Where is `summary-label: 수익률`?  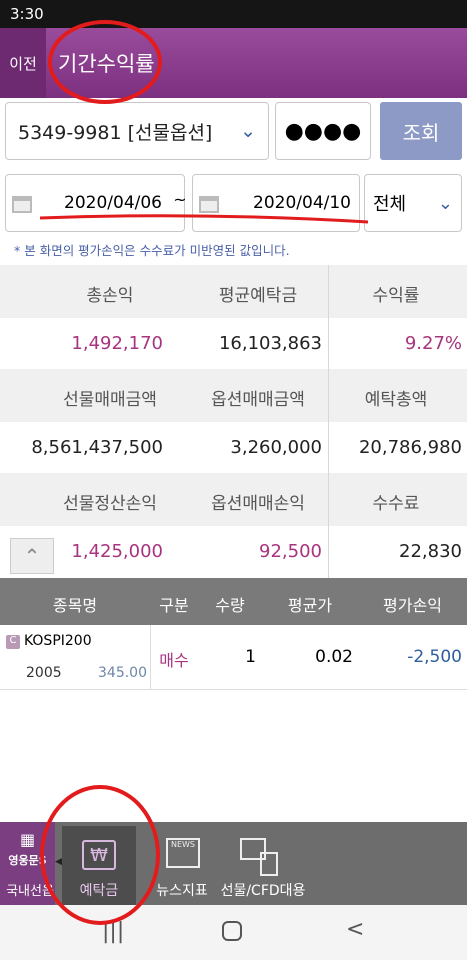 summary-label: 수익률 is located at coordinates (396, 296).